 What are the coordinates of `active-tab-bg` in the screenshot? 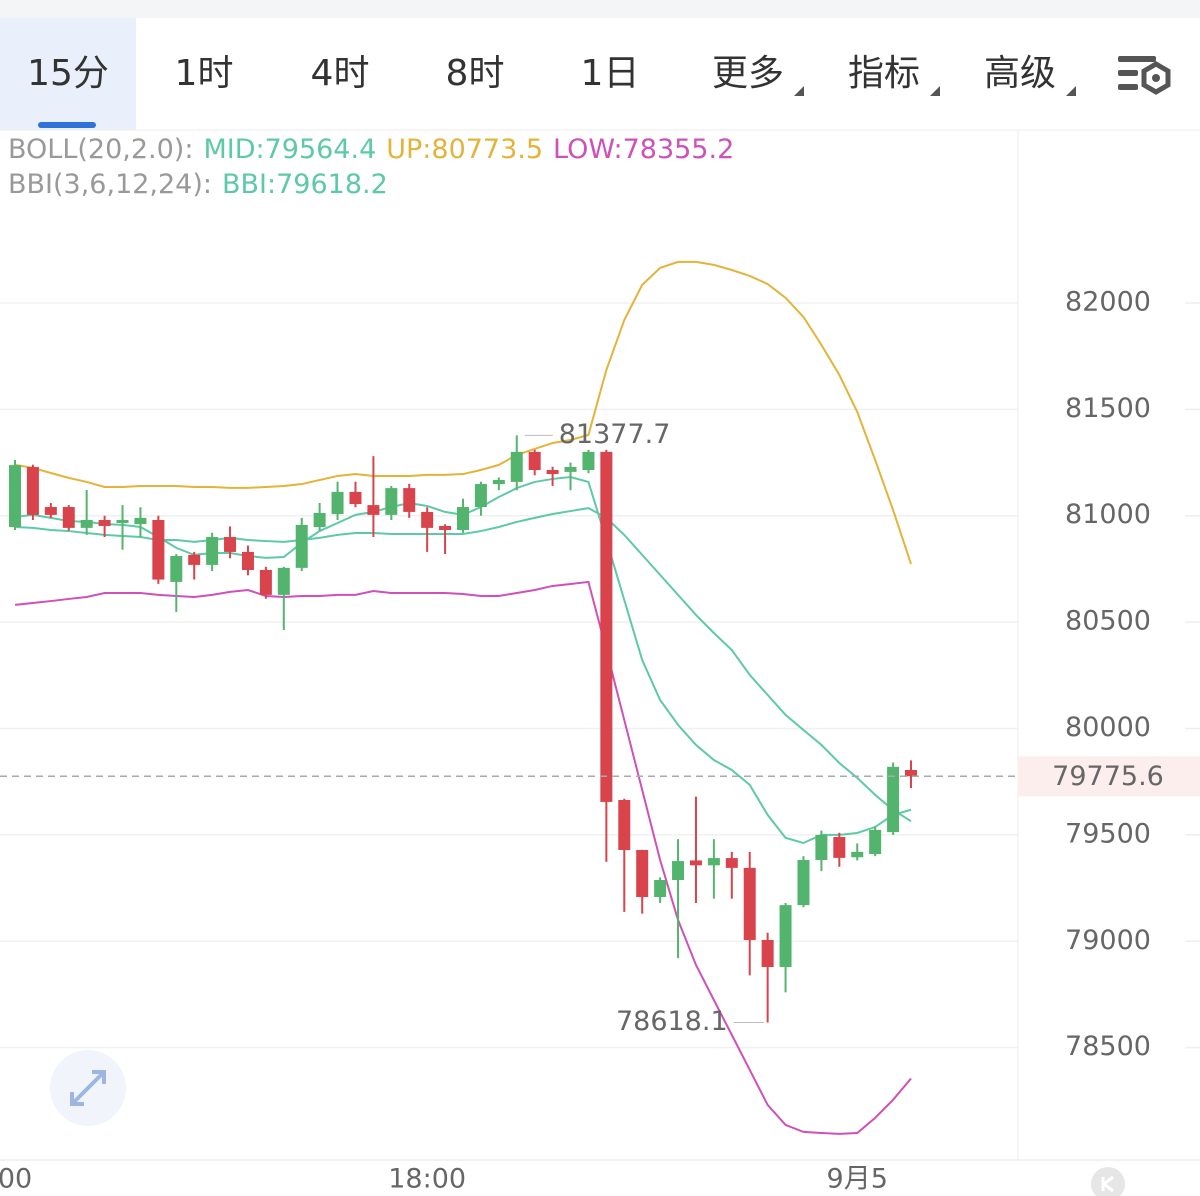 It's located at (68, 74).